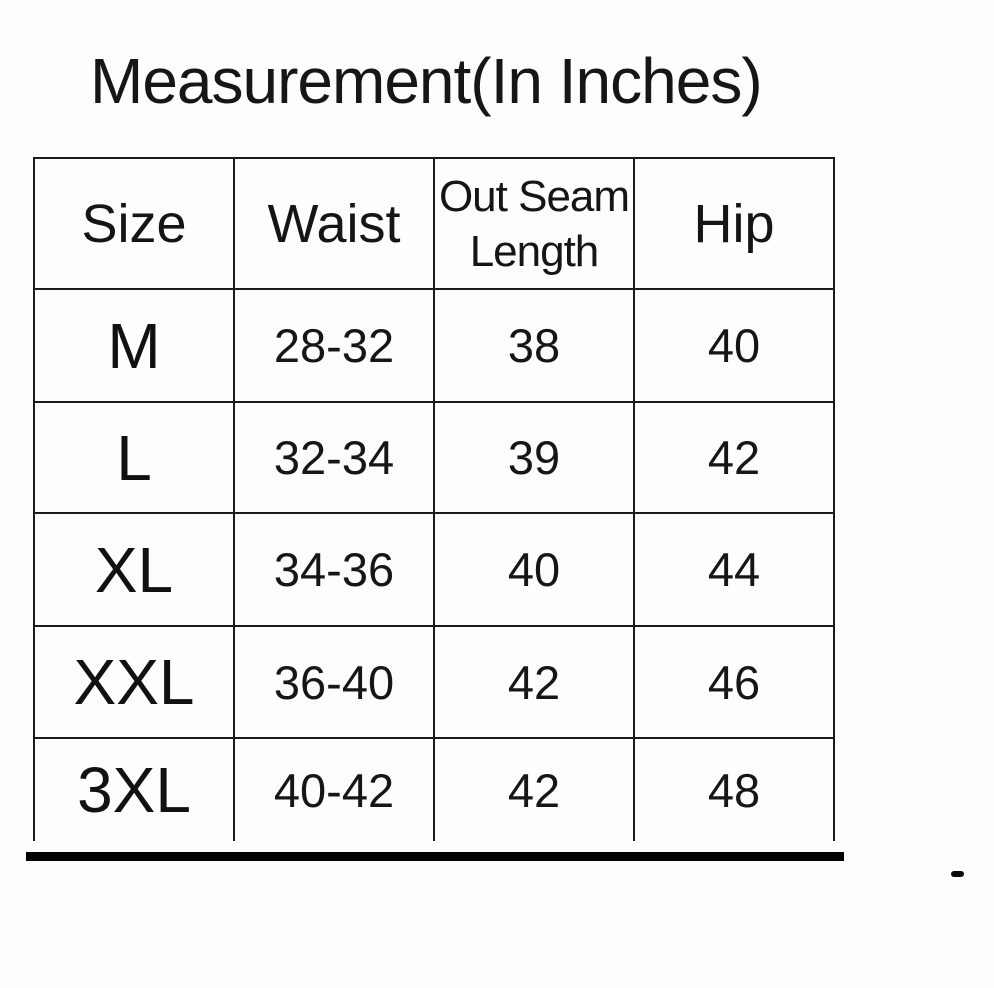 The height and width of the screenshot is (988, 994). I want to click on table-row-m: M 28-32 38 40, so click(434, 345).